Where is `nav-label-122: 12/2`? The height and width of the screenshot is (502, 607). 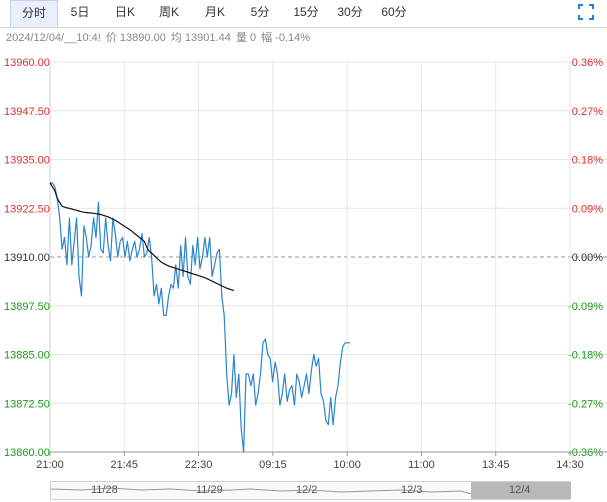
nav-label-122: 12/2 is located at coordinates (307, 490).